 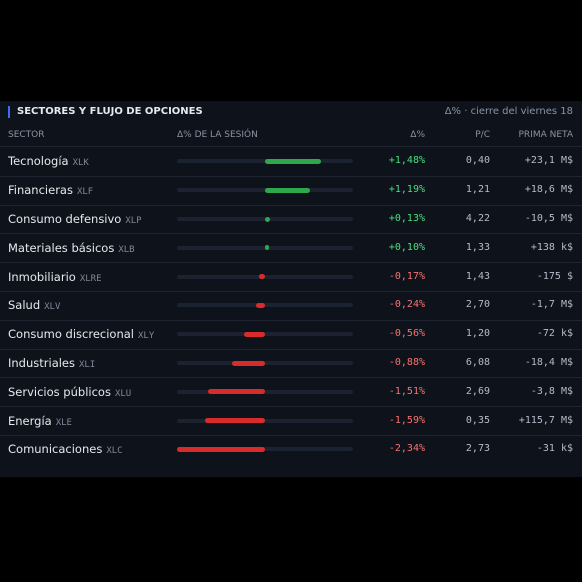 I want to click on change-value: +1,48%, so click(x=406, y=161).